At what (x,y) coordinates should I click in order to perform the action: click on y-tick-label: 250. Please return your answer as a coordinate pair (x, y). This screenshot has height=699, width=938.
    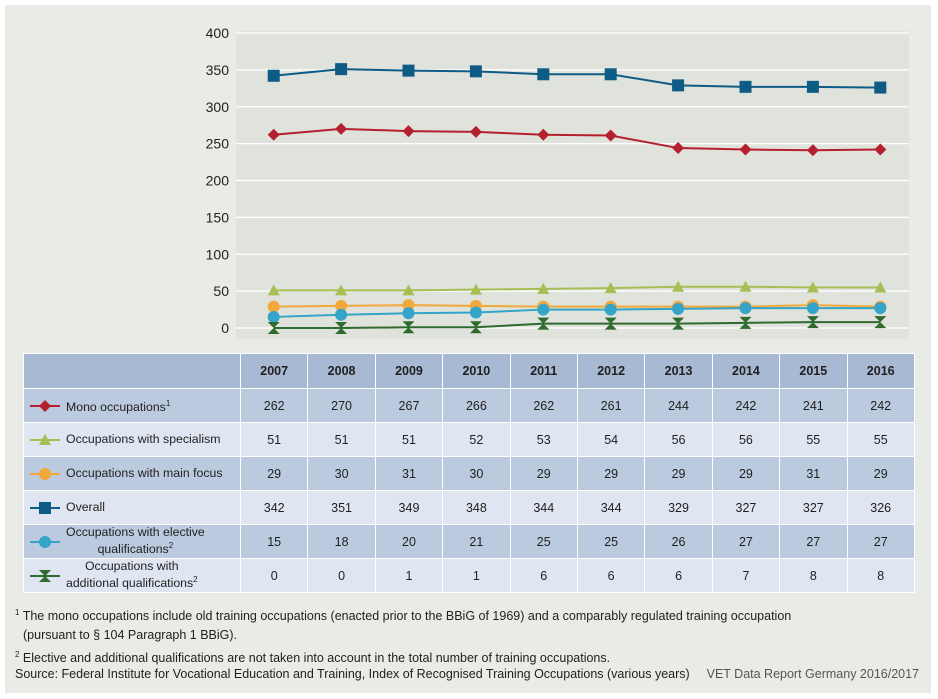
    Looking at the image, I should click on (218, 144).